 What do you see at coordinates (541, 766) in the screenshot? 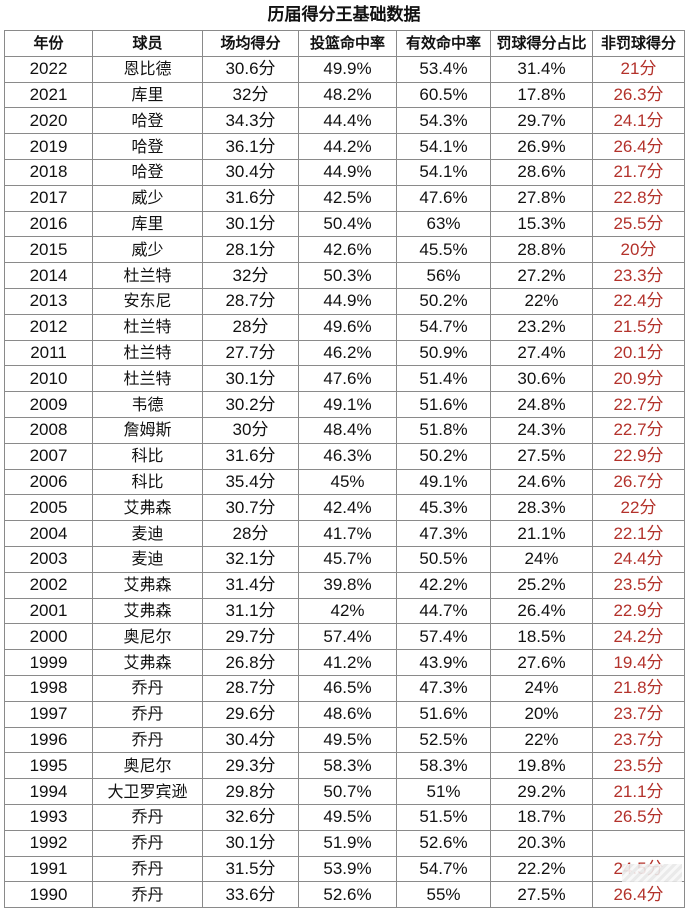
I see `ft-share-cell: 19.8%` at bounding box center [541, 766].